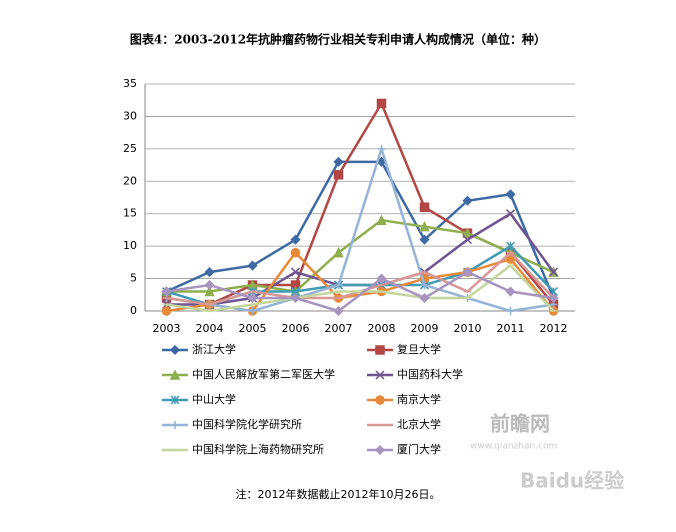  What do you see at coordinates (419, 349) in the screenshot?
I see `legend-label: 复旦大学` at bounding box center [419, 349].